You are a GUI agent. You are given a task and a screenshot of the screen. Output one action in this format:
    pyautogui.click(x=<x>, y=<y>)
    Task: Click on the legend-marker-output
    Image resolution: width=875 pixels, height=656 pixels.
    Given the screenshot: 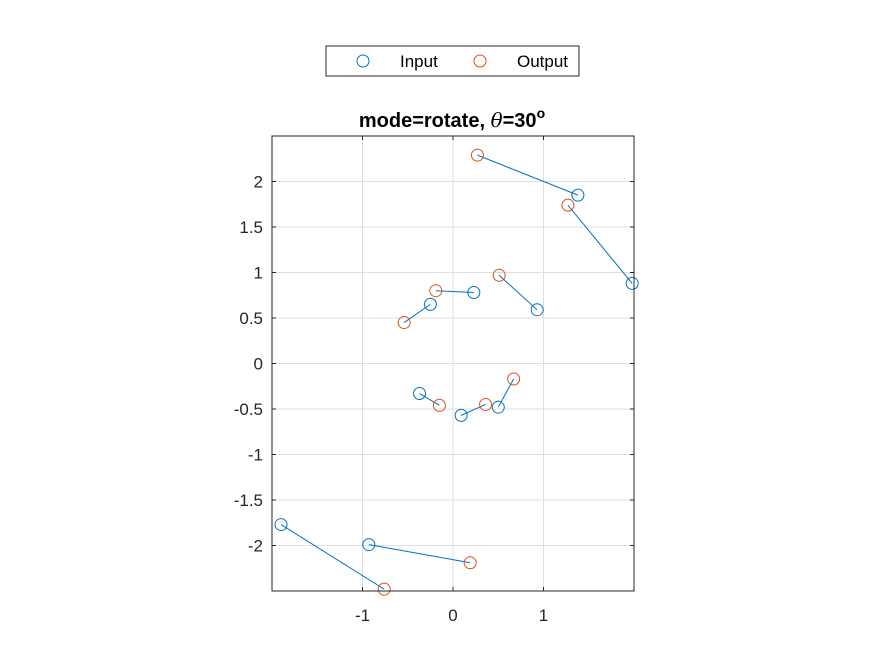 What is the action you would take?
    pyautogui.click(x=480, y=61)
    